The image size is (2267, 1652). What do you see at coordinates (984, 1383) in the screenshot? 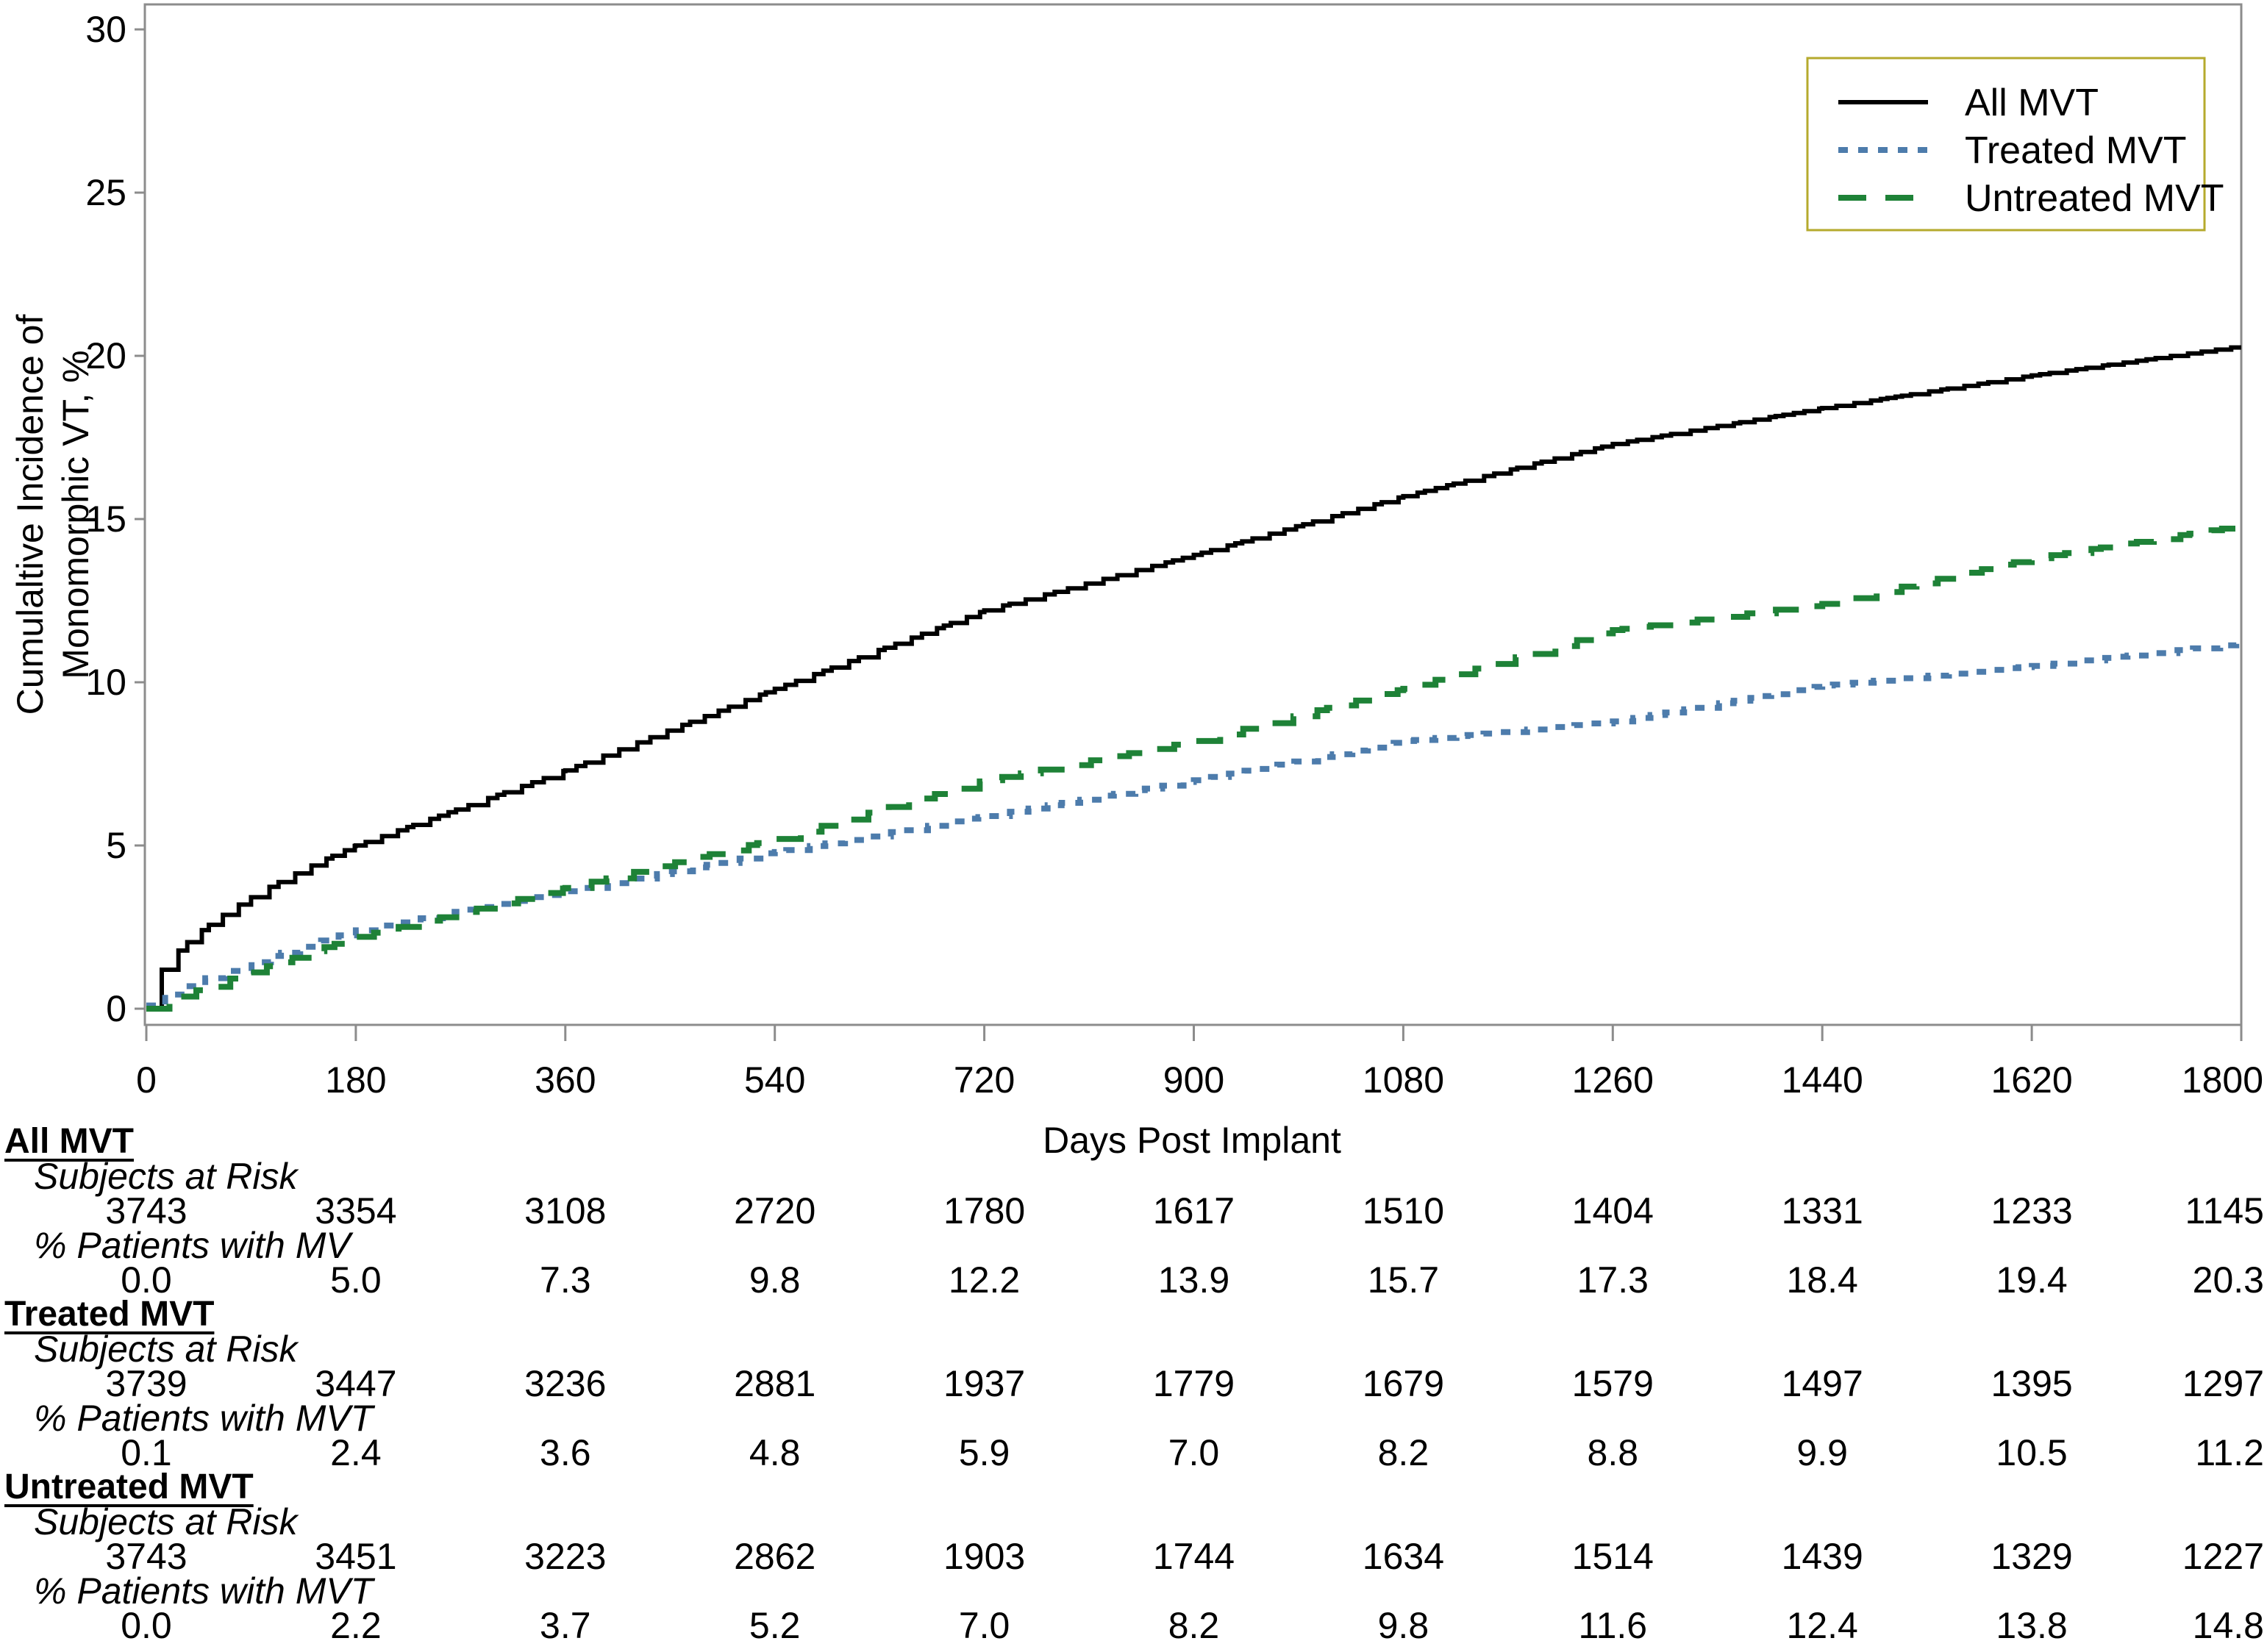
I see `risk-value-cell: 1937` at bounding box center [984, 1383].